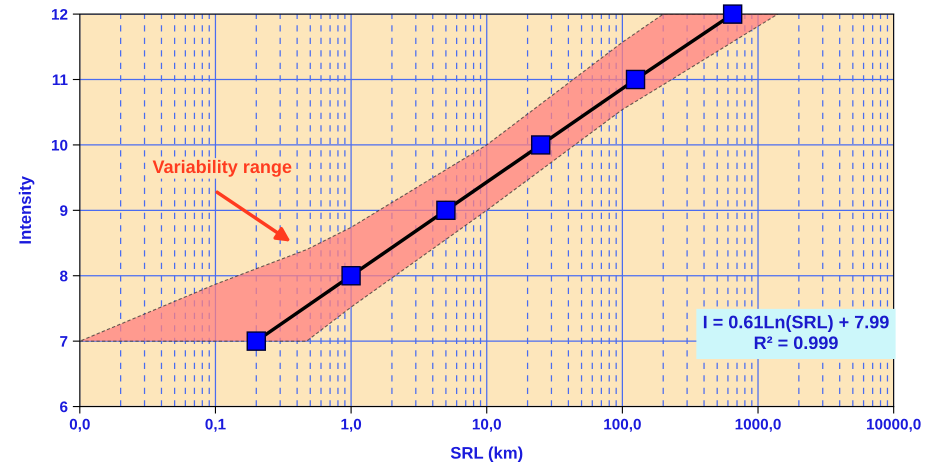  What do you see at coordinates (758, 425) in the screenshot?
I see `x-tick-label: 1000,0` at bounding box center [758, 425].